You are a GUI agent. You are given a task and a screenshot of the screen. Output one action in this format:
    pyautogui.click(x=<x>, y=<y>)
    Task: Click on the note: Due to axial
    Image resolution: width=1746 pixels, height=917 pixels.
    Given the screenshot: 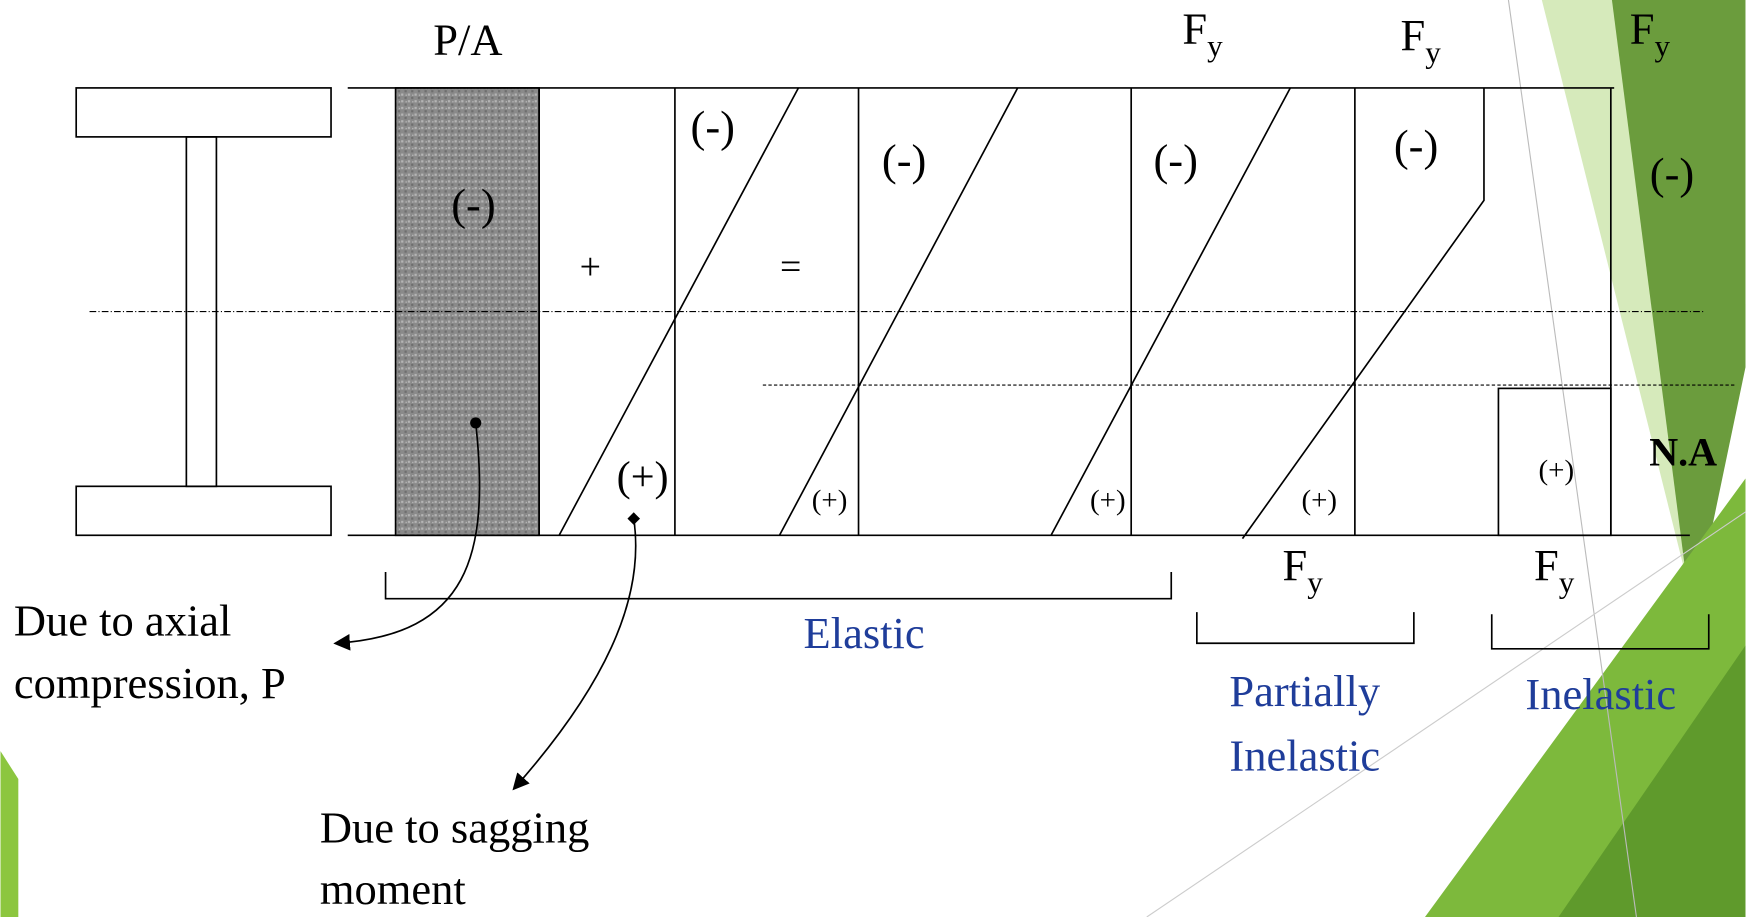 What is the action you would take?
    pyautogui.click(x=122, y=621)
    